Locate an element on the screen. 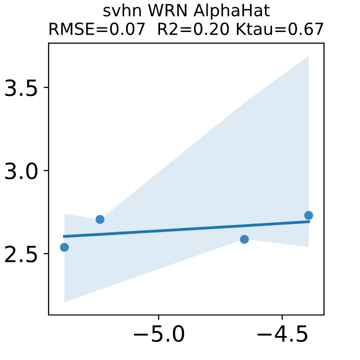  y-tick-label: 2.5 is located at coordinates (21, 254).